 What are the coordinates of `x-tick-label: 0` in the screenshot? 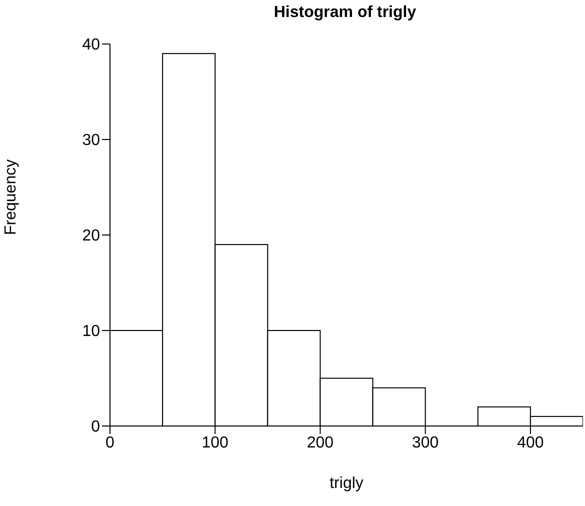 It's located at (110, 443).